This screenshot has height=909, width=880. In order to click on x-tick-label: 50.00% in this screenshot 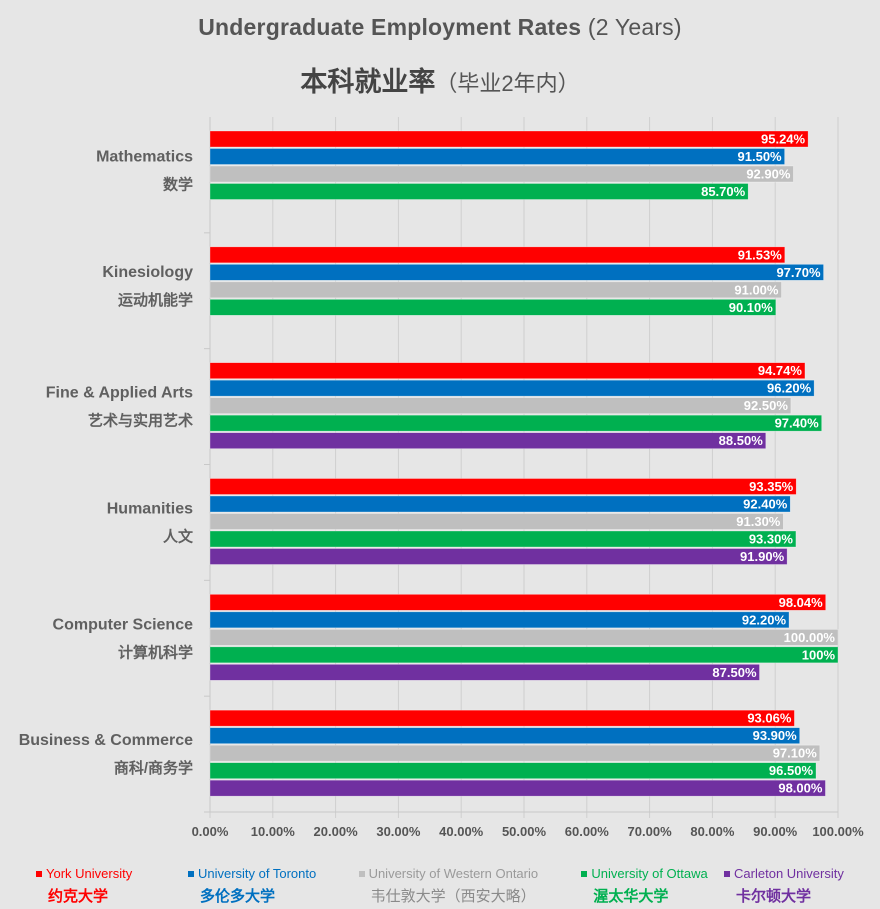, I will do `click(524, 831)`.